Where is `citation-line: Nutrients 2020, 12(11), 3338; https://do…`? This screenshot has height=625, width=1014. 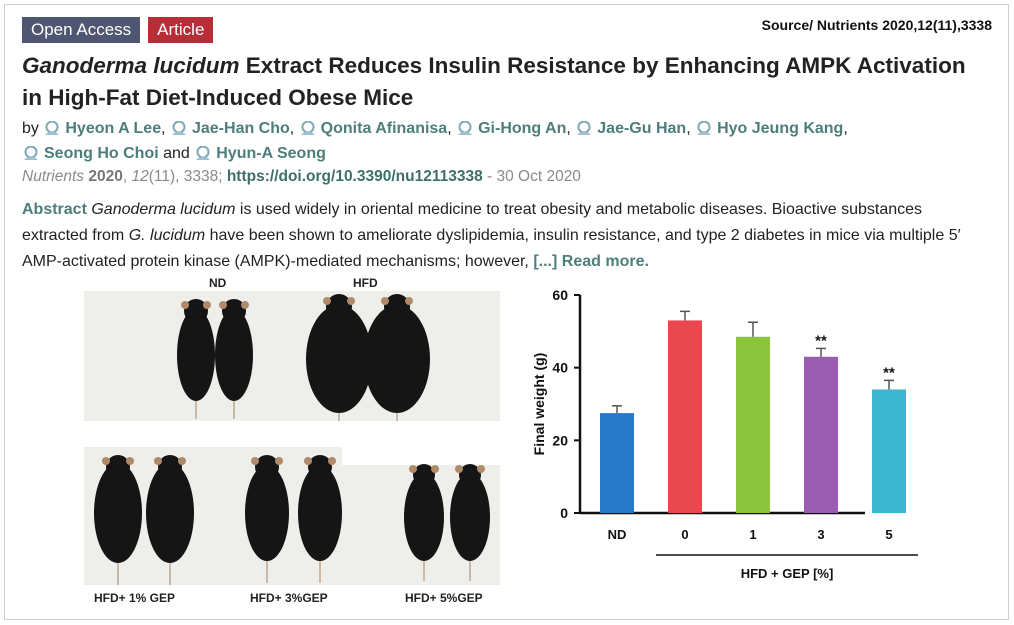 citation-line: Nutrients 2020, 12(11), 3338; https://do… is located at coordinates (301, 176).